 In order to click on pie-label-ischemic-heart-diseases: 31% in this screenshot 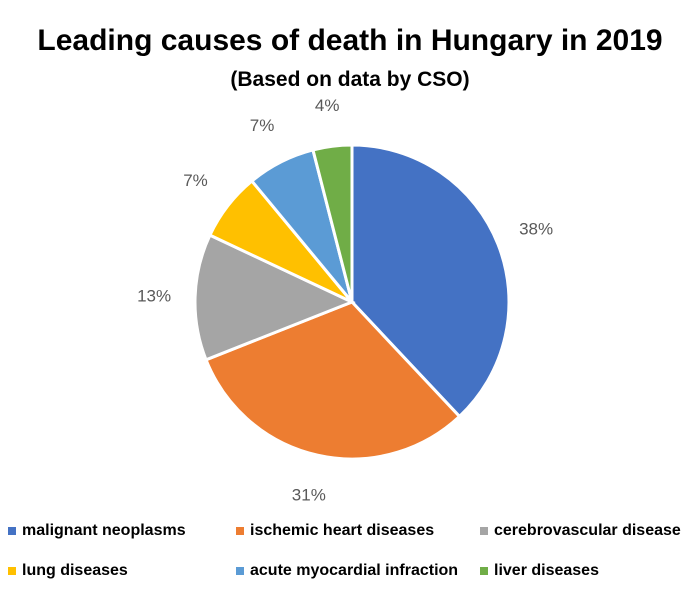, I will do `click(309, 495)`.